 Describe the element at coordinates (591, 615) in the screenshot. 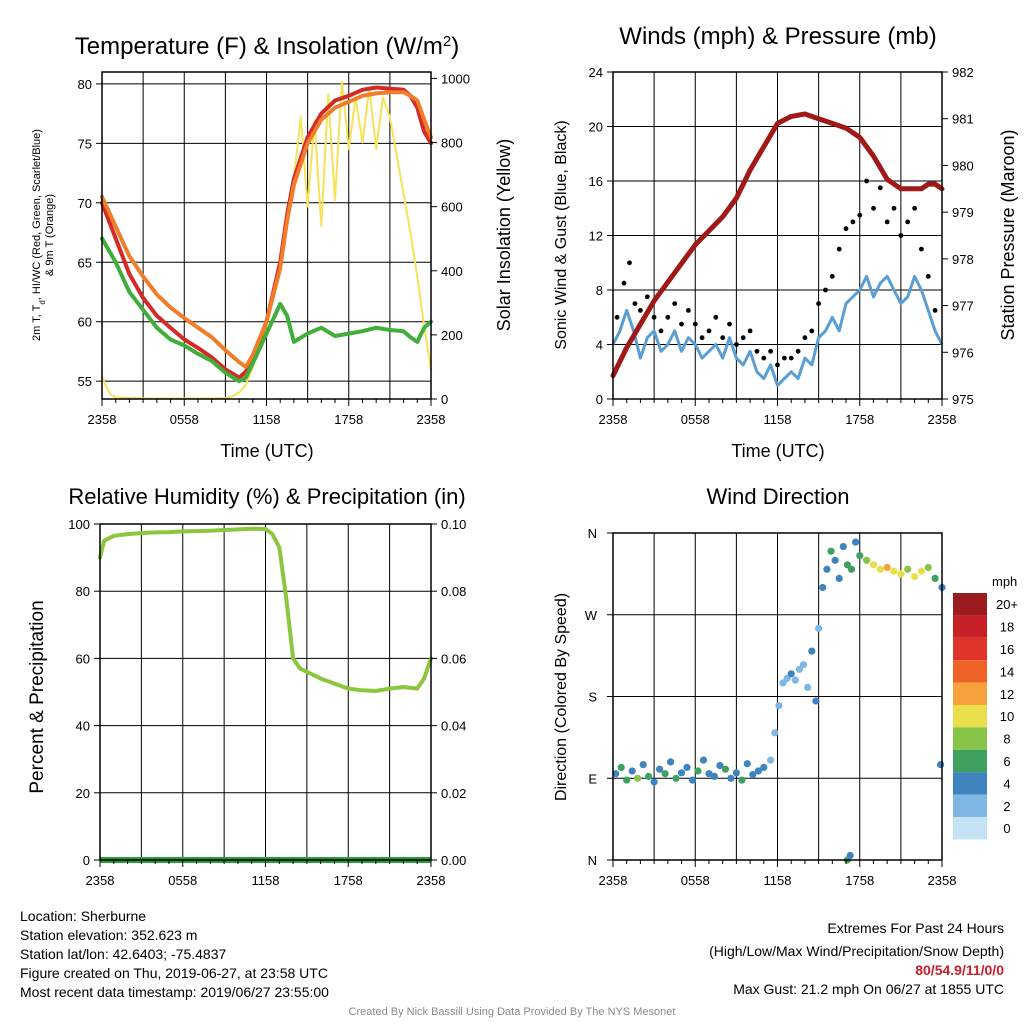

I see `y-tick-label: W` at that location.